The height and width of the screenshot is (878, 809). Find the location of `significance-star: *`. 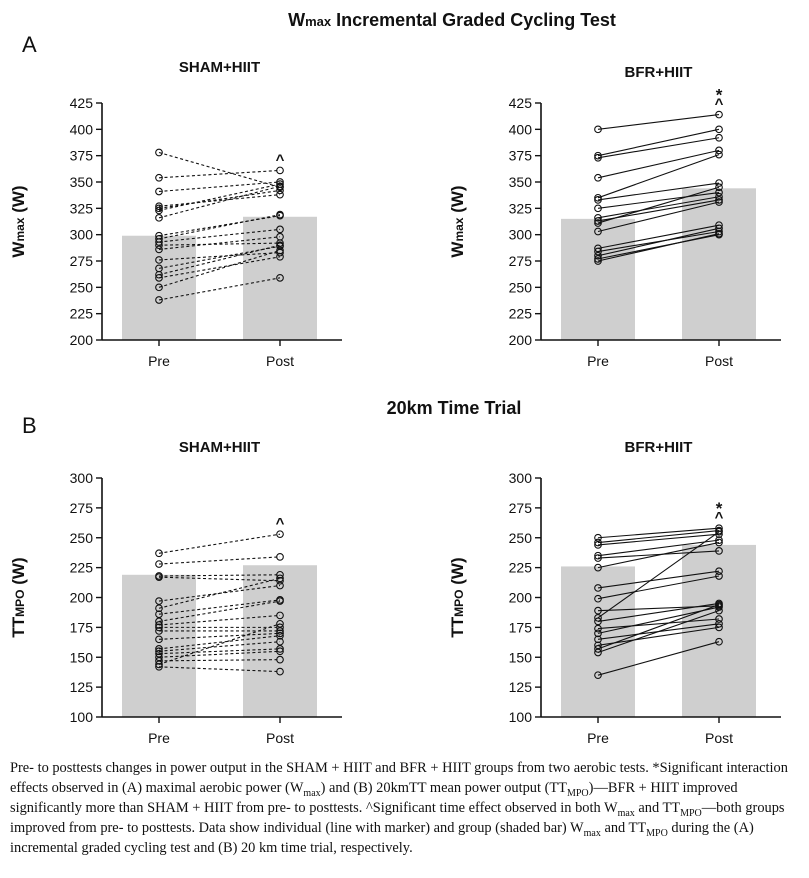

significance-star: * is located at coordinates (719, 508).